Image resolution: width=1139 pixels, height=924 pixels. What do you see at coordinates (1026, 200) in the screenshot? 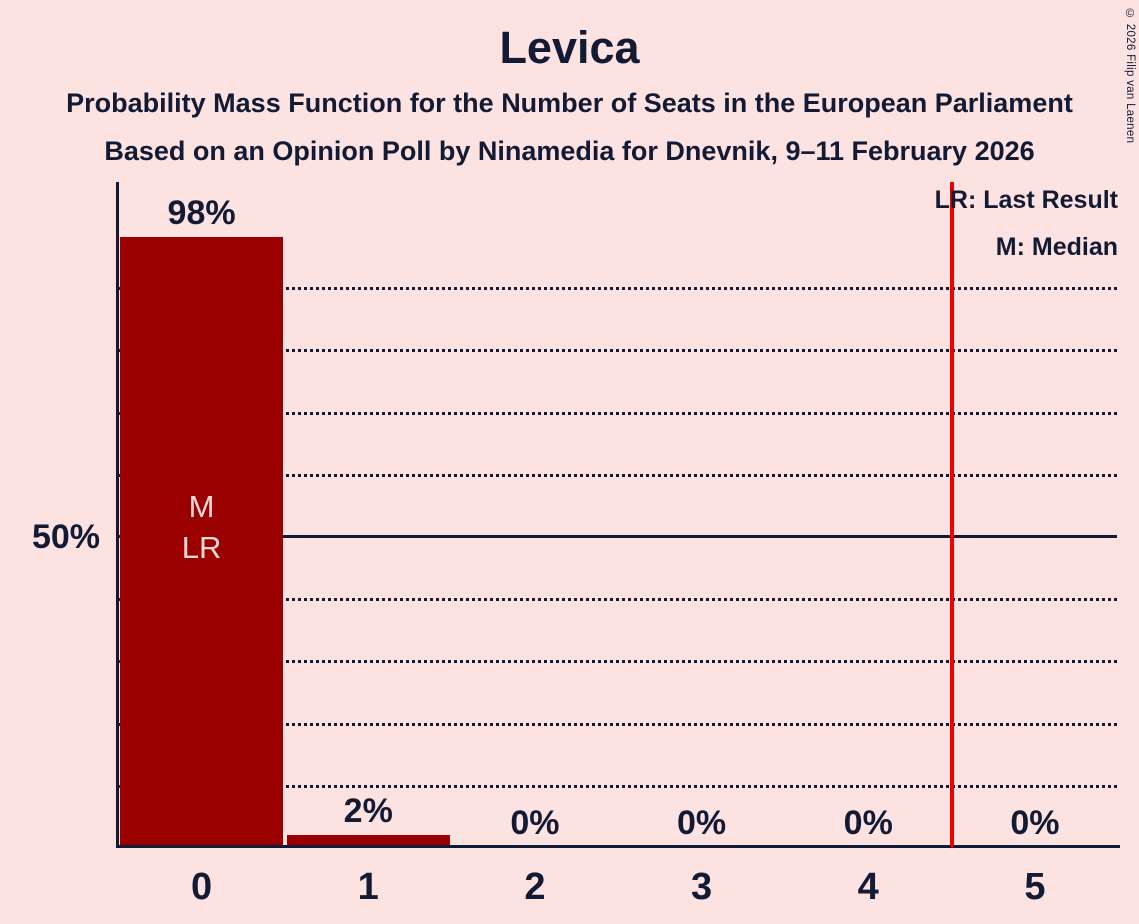
I see `legend-last-result: LR: Last Result` at bounding box center [1026, 200].